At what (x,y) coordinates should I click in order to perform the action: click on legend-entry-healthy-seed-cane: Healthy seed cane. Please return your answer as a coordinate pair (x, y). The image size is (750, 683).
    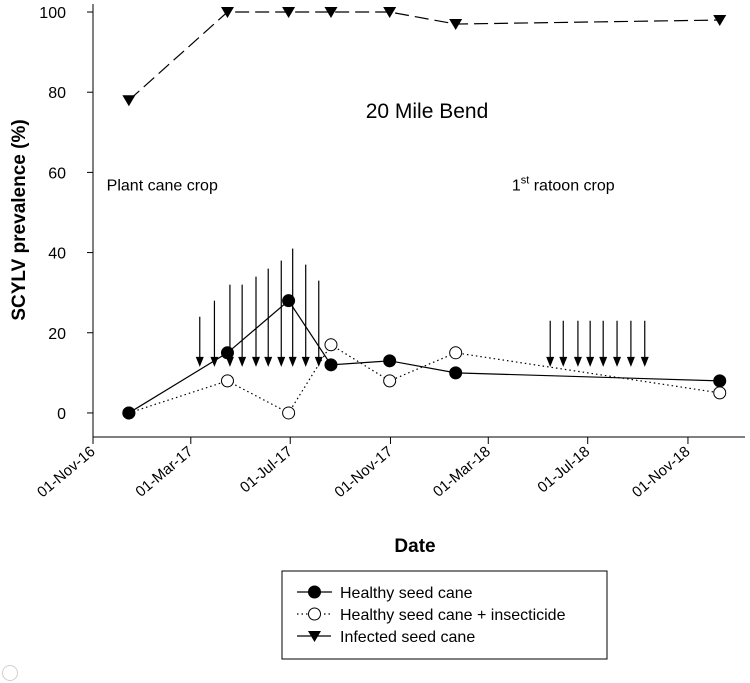
    Looking at the image, I should click on (385, 593).